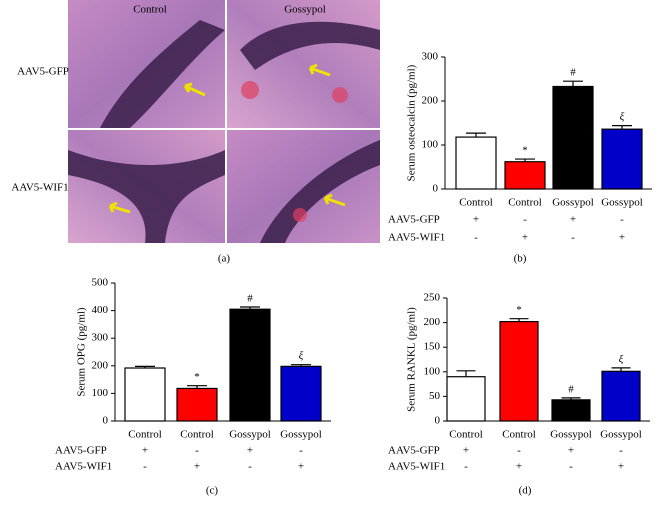 The width and height of the screenshot is (660, 516). Describe the element at coordinates (82, 352) in the screenshot. I see `y-axis-label: Serum OPG (pg/ml)` at that location.